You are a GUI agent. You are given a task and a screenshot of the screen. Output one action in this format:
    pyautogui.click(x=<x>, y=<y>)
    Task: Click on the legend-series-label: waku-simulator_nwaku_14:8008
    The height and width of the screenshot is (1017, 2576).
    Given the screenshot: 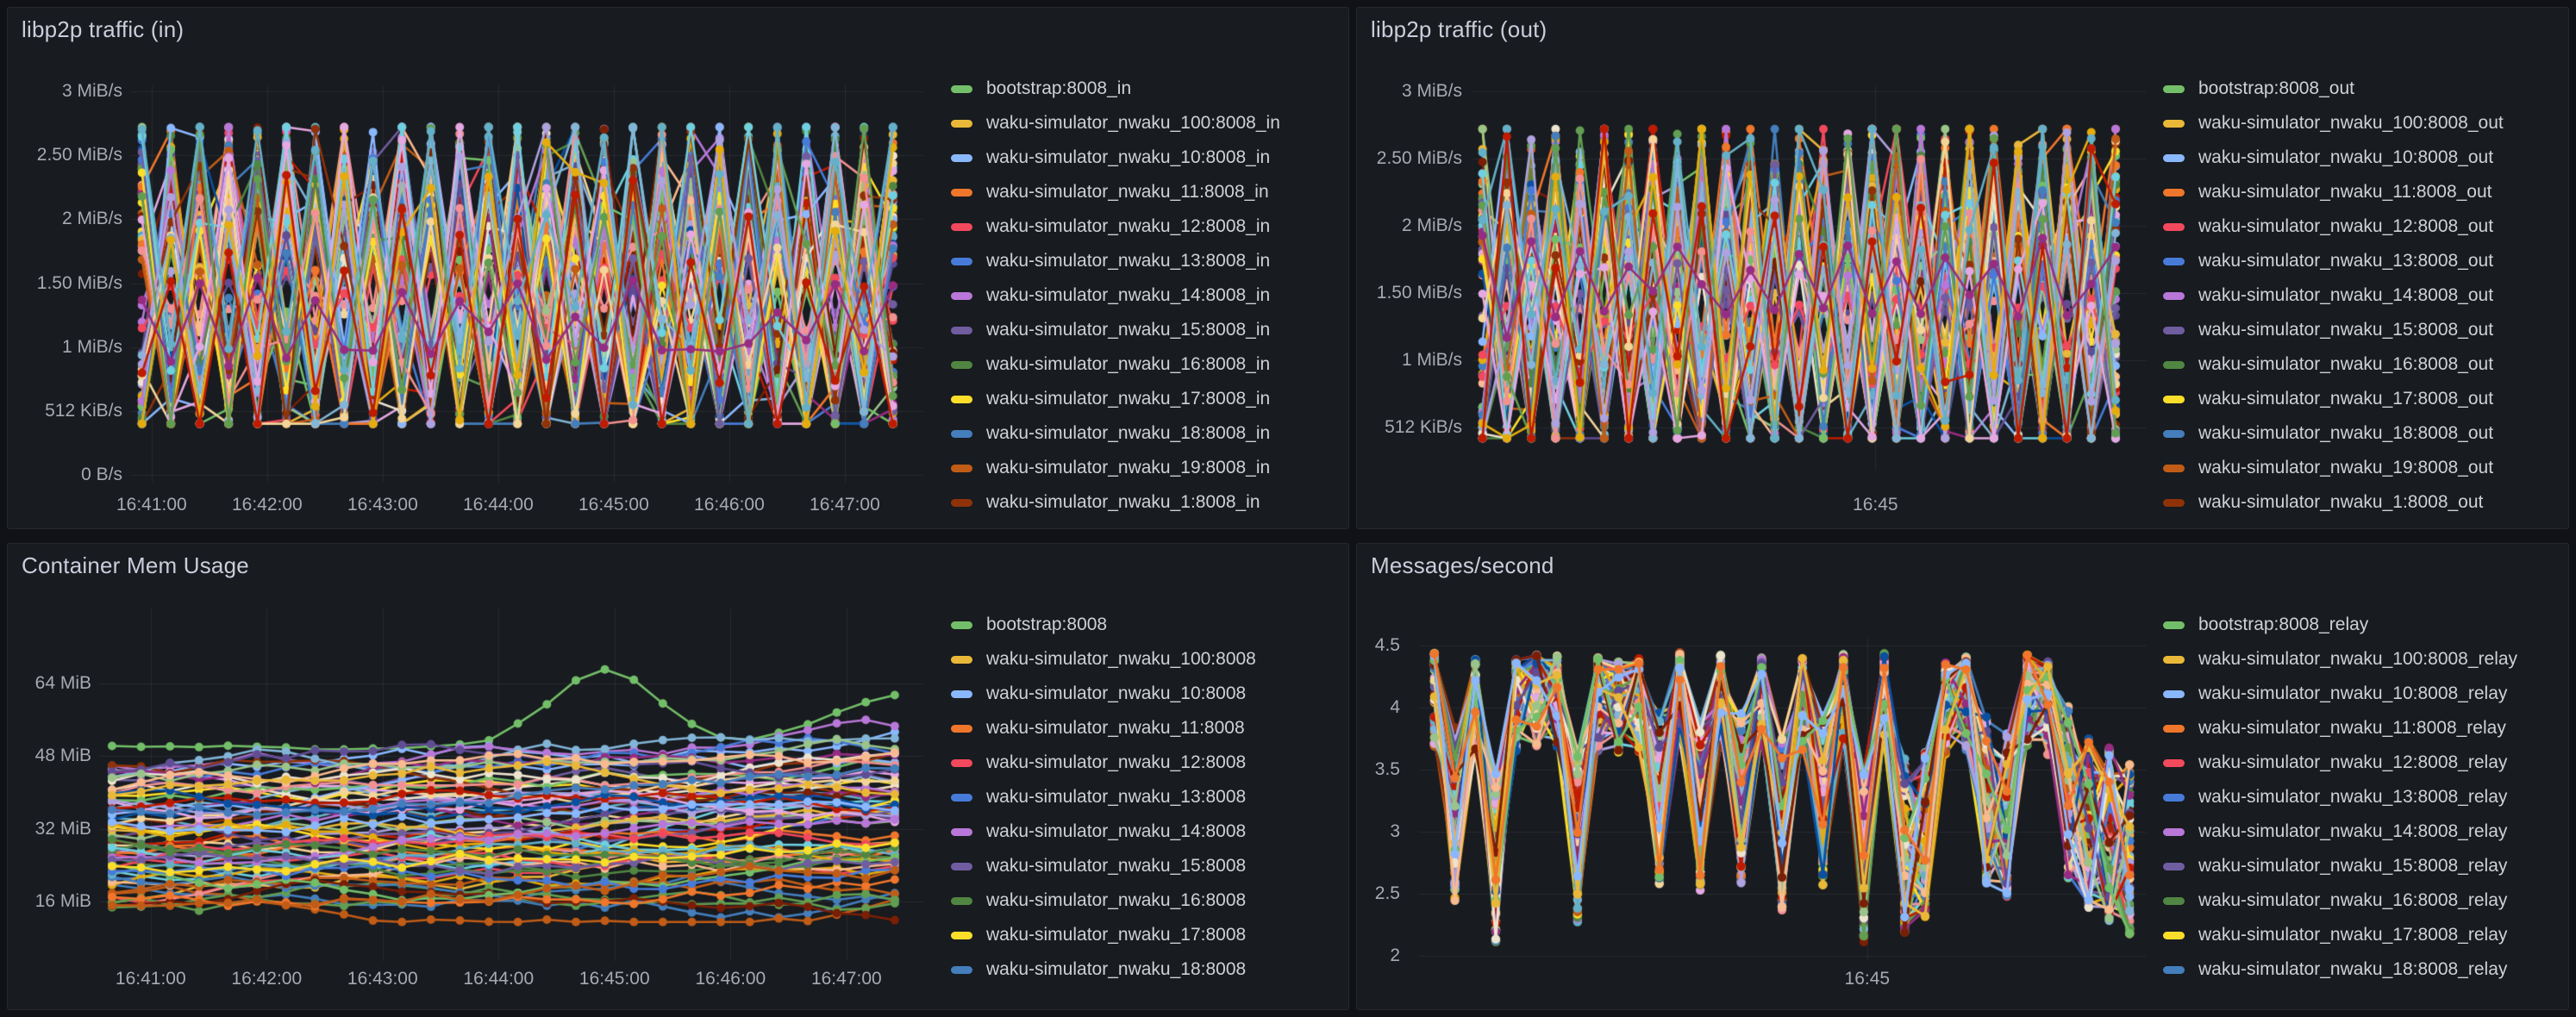 What is the action you would take?
    pyautogui.click(x=1116, y=831)
    